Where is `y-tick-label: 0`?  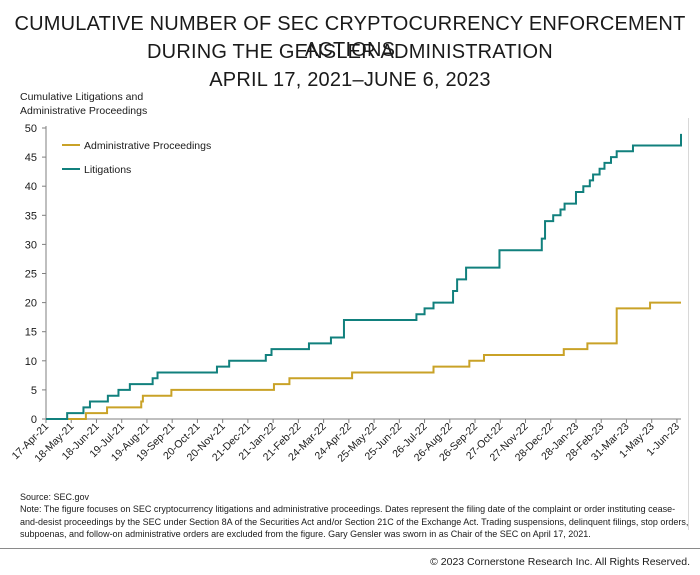 y-tick-label: 0 is located at coordinates (34, 420).